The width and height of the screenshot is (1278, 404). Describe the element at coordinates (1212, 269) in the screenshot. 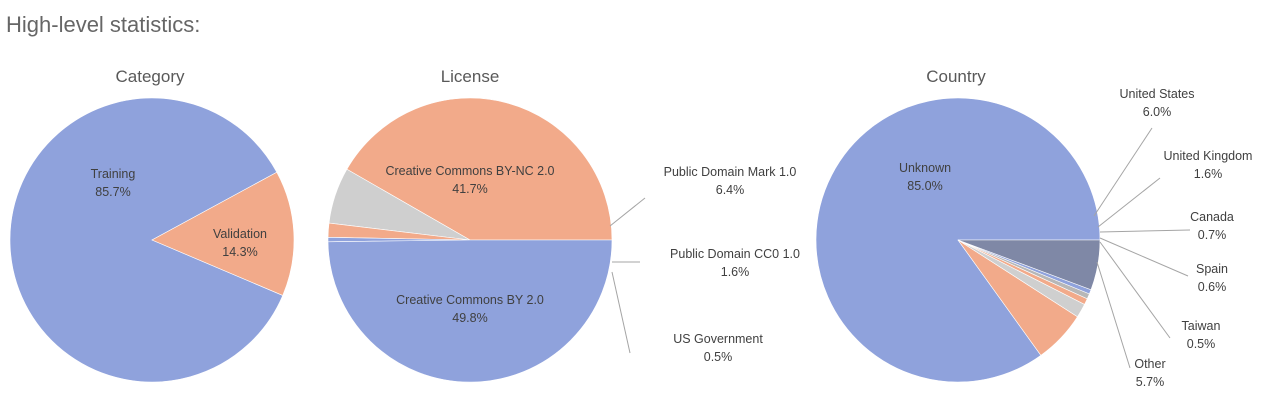

I see `slice-label-spain: Spain` at that location.